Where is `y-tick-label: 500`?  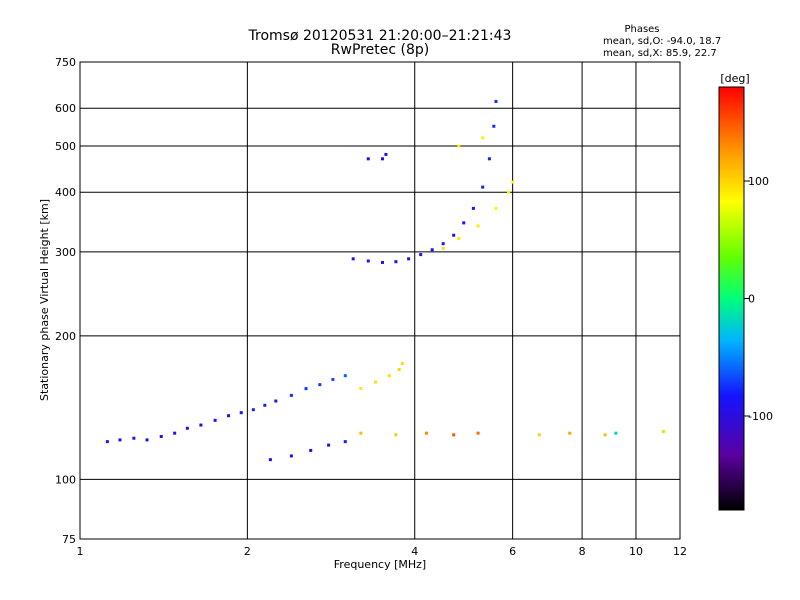 y-tick-label: 500 is located at coordinates (65, 146).